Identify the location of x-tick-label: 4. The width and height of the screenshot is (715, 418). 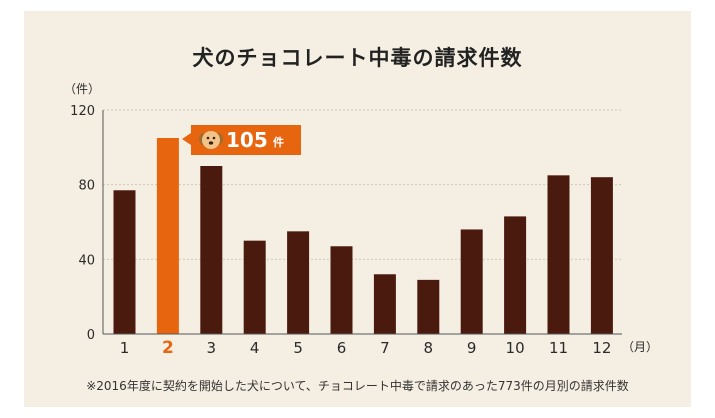
(255, 348).